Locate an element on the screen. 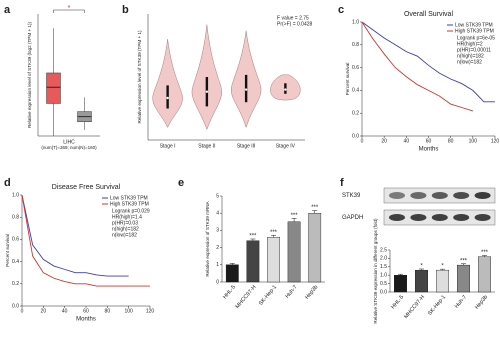 The width and height of the screenshot is (500, 346). annotation: n(low)=182 is located at coordinates (469, 62).